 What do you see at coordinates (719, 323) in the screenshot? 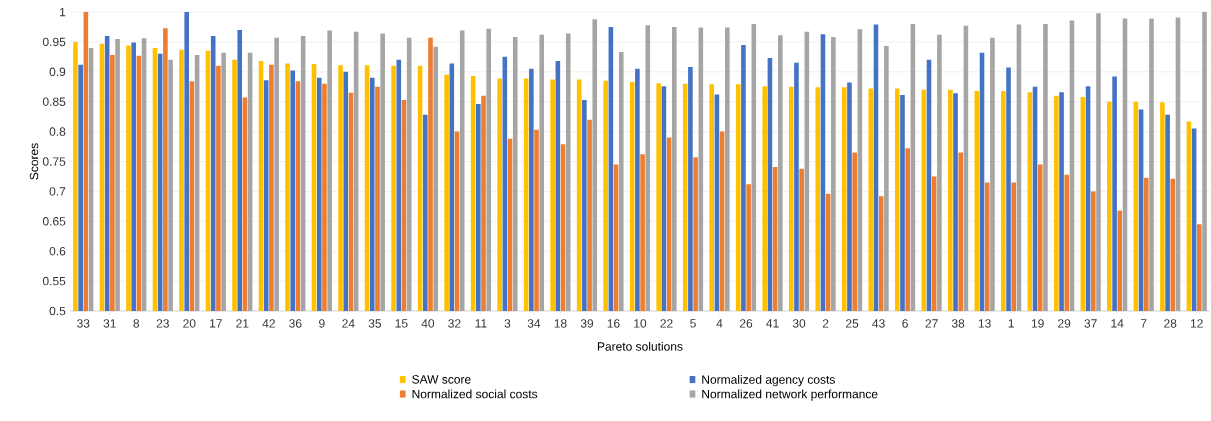
I see `x-tick-label: 4` at bounding box center [719, 323].